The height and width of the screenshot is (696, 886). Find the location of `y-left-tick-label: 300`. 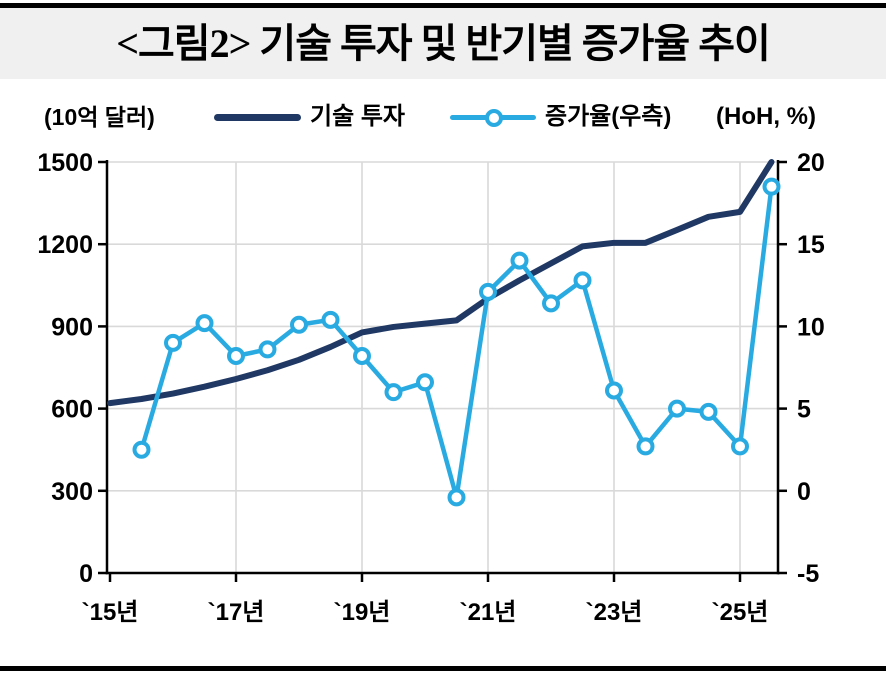

y-left-tick-label: 300 is located at coordinates (72, 492).